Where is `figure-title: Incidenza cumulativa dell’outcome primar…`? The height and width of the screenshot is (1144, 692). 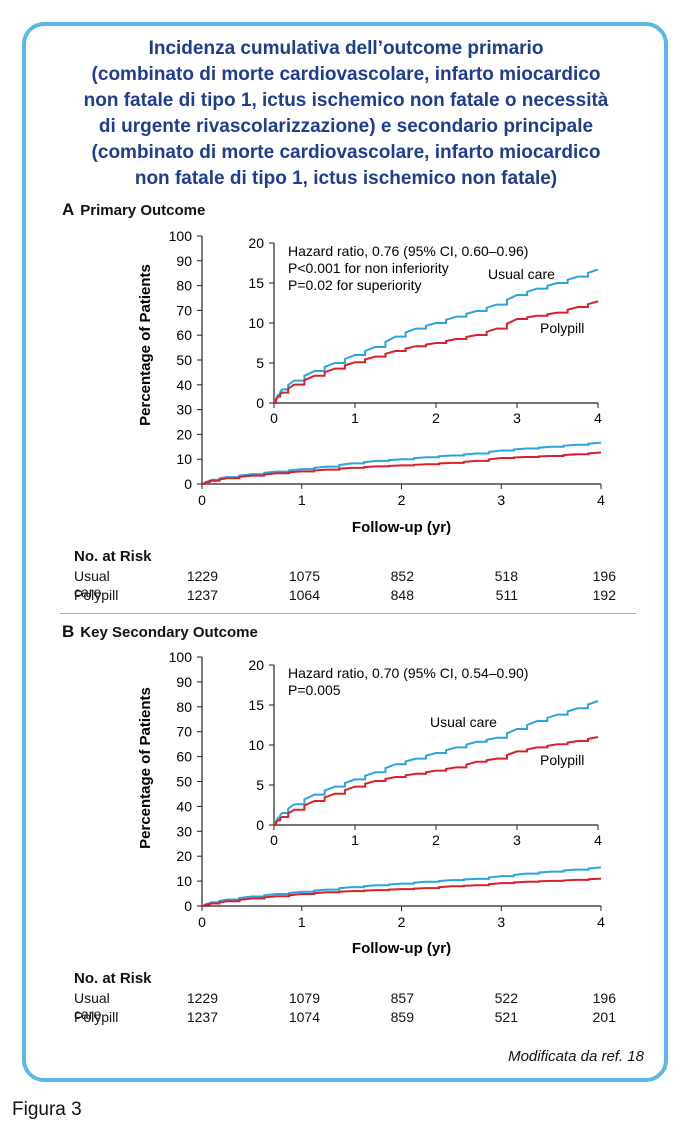
figure-title: Incidenza cumulativa dell’outcome primar… is located at coordinates (346, 114).